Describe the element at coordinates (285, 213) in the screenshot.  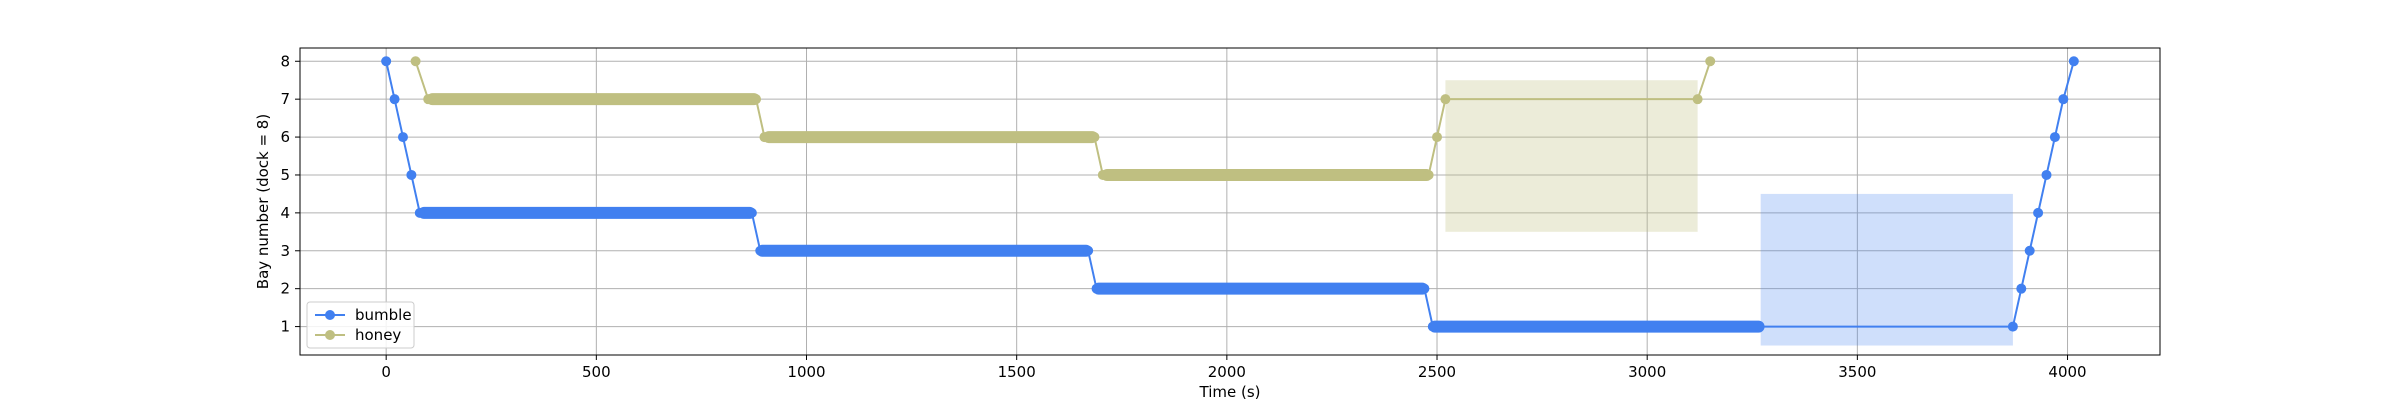
I see `y-tick-label: 4` at that location.